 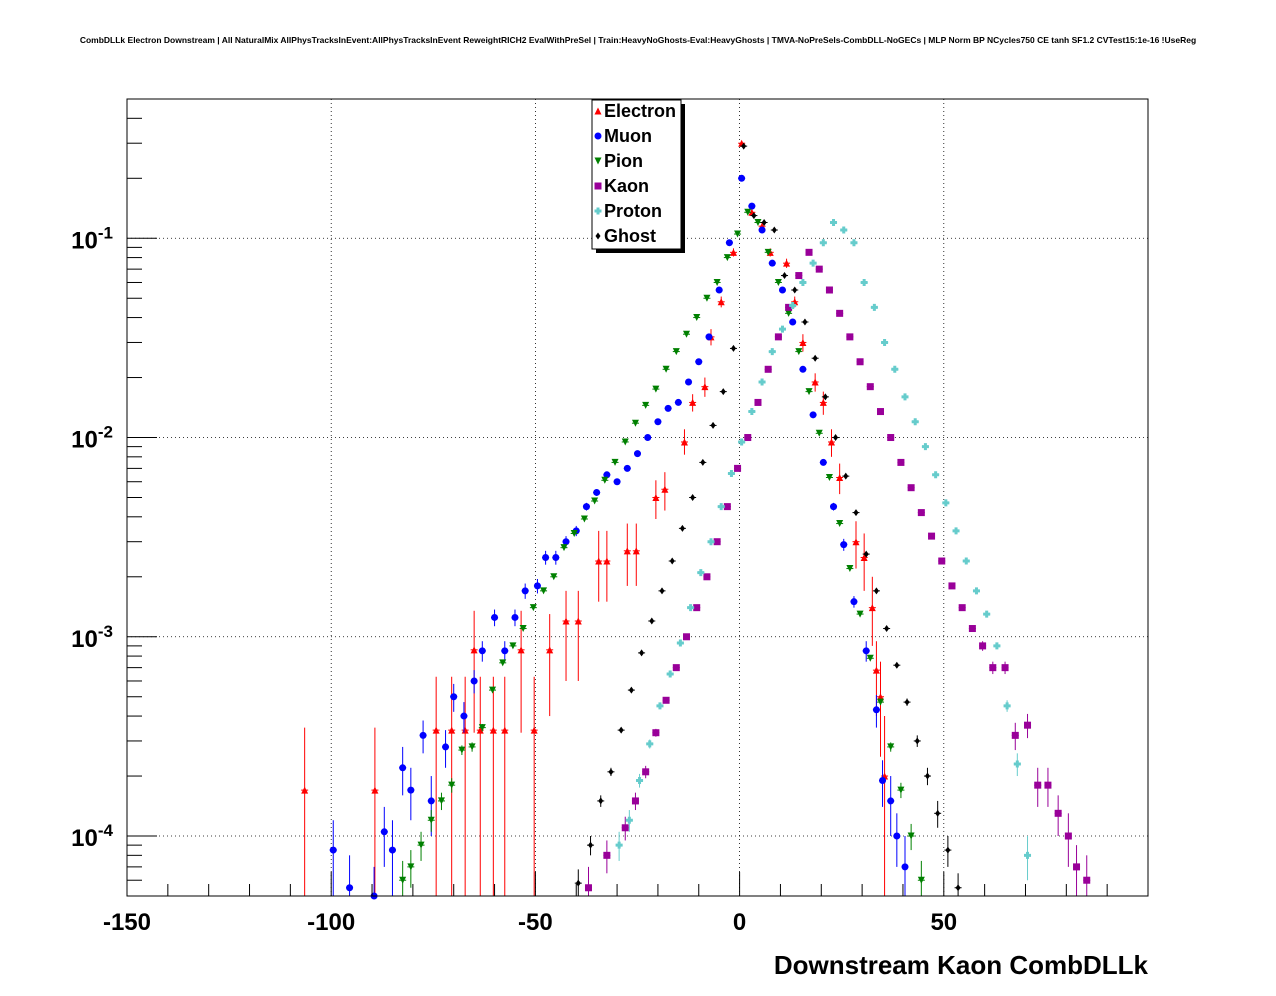 I want to click on x-tick-label: 50, so click(x=943, y=922).